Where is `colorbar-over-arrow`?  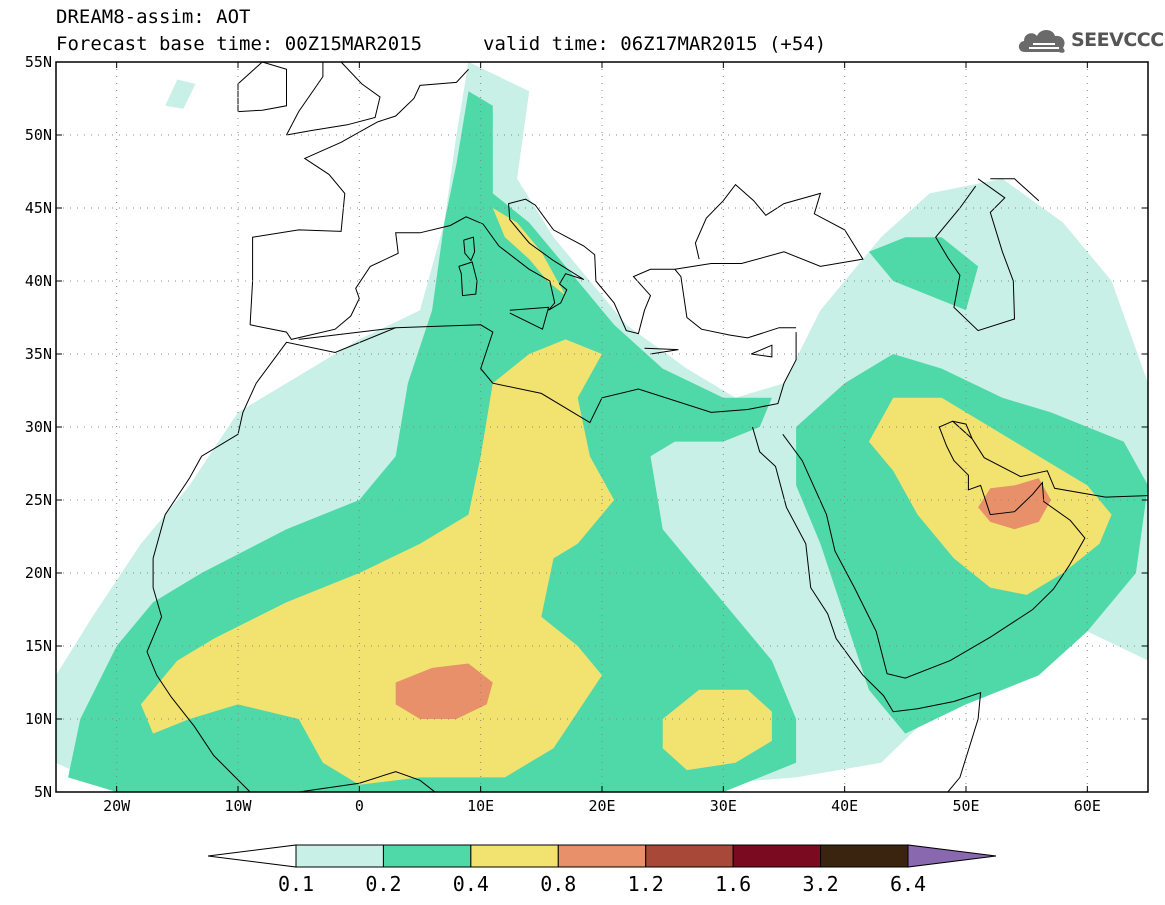
colorbar-over-arrow is located at coordinates (952, 856).